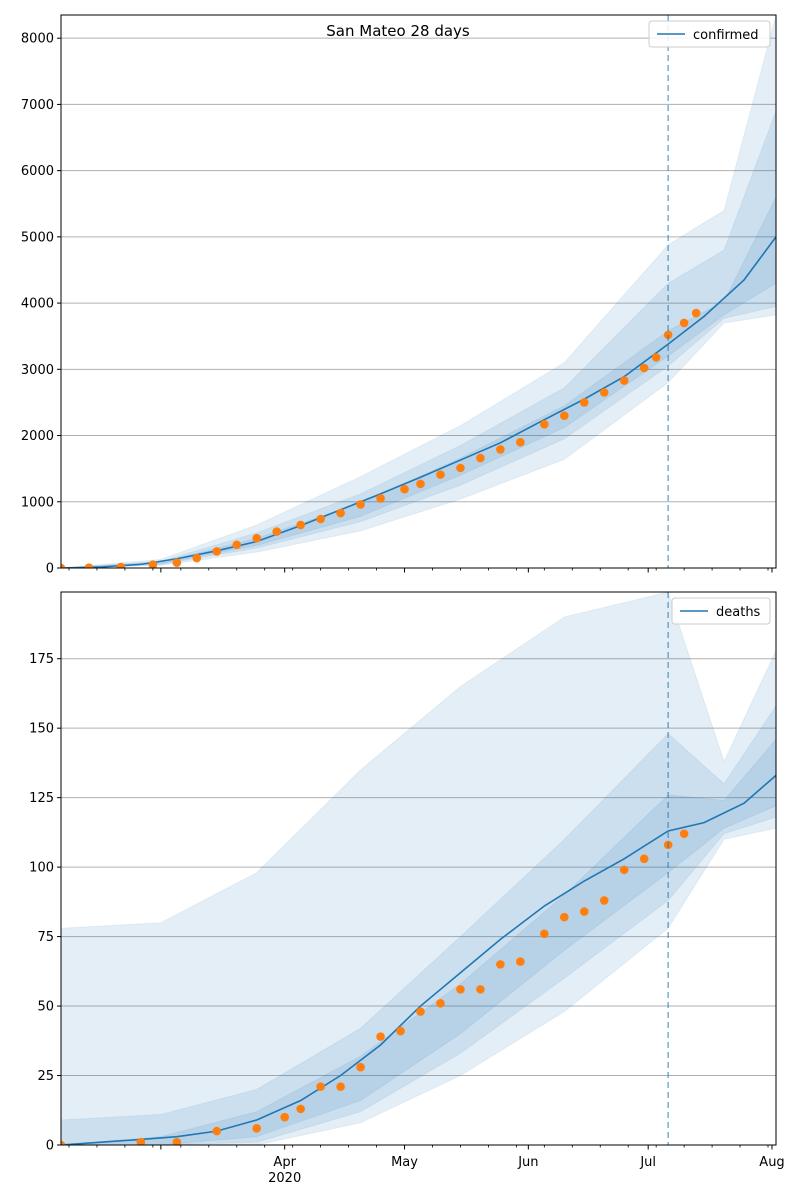 The height and width of the screenshot is (1200, 800). What do you see at coordinates (398, 31) in the screenshot?
I see `chart-title: San Mateo 28 days` at bounding box center [398, 31].